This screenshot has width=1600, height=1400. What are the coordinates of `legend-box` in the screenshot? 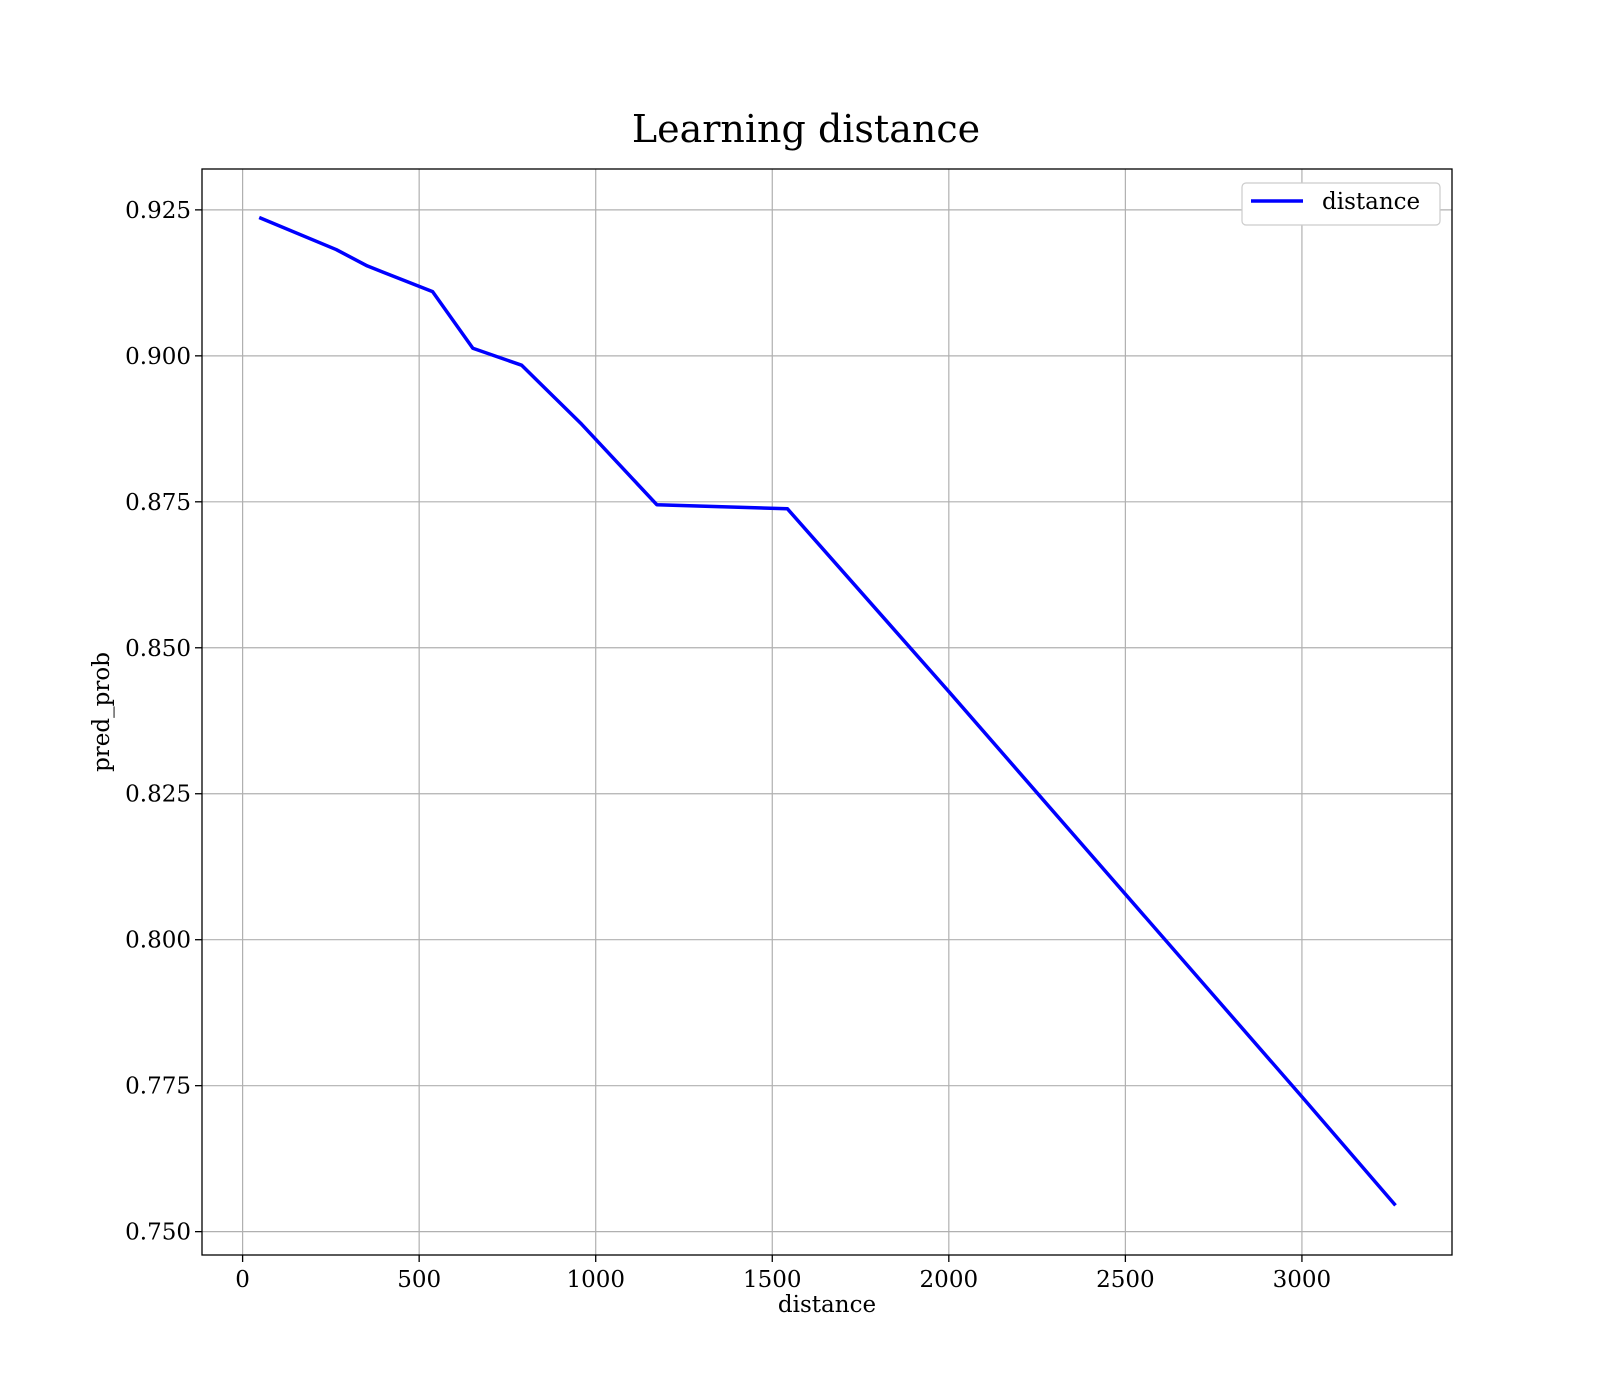 It's located at (1341, 204).